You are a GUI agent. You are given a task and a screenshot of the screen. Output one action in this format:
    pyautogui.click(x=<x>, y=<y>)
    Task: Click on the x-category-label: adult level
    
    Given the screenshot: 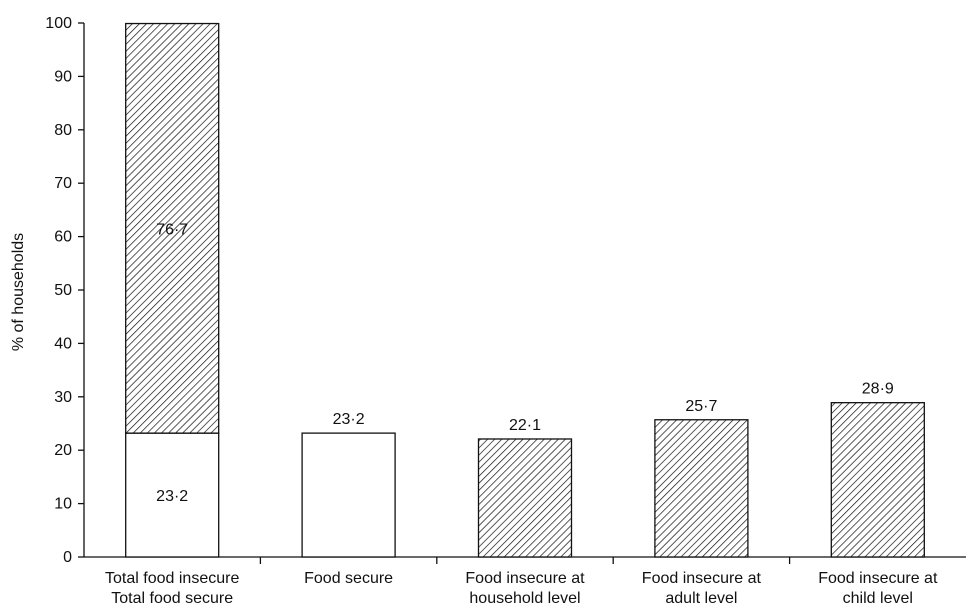 What is the action you would take?
    pyautogui.click(x=701, y=598)
    